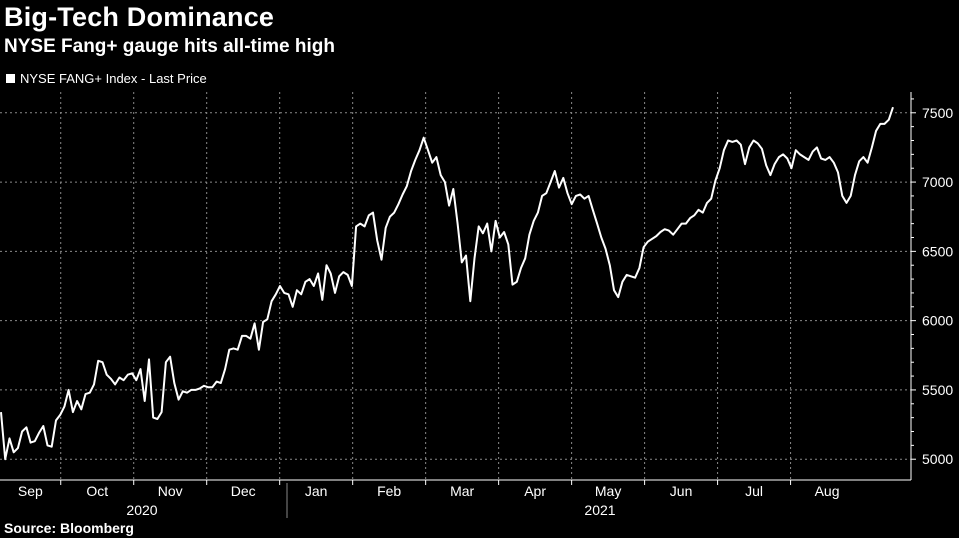 The height and width of the screenshot is (538, 959). I want to click on legend-swatch, so click(10, 78).